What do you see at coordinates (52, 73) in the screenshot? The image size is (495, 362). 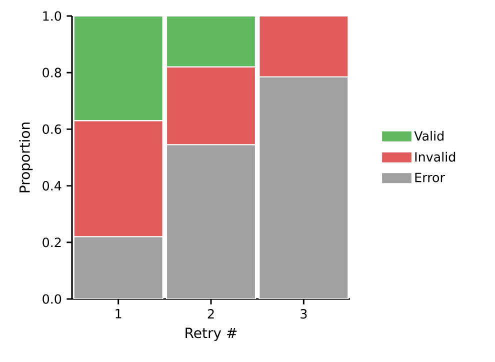 I see `y-tick-label: 0.8` at bounding box center [52, 73].